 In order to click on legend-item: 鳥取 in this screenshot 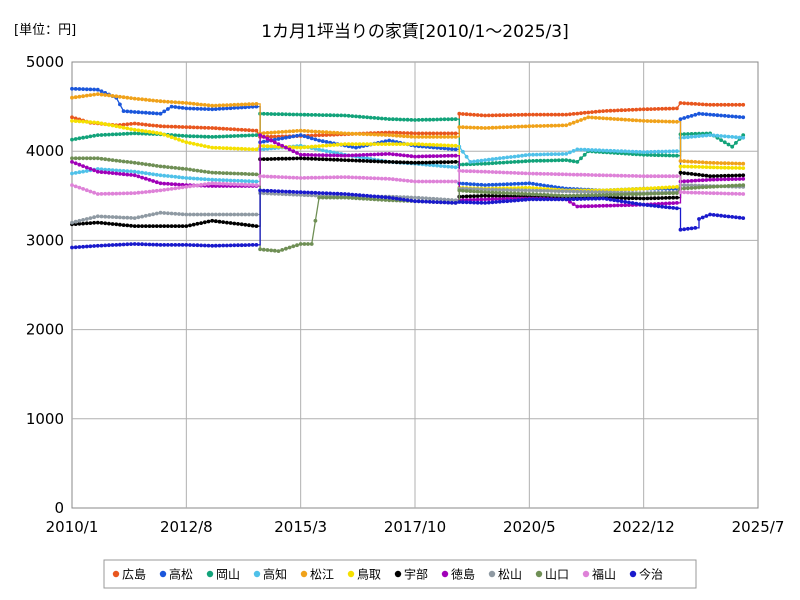, I will do `click(364, 574)`.